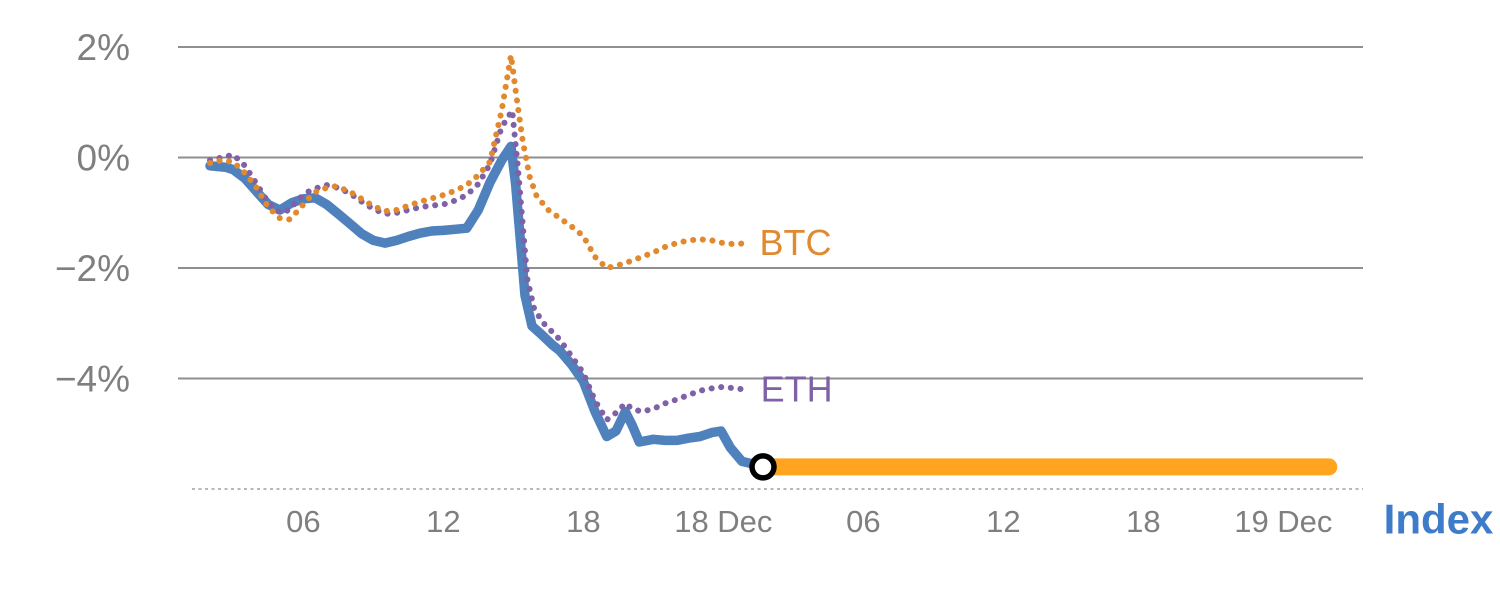 The width and height of the screenshot is (1500, 600). What do you see at coordinates (796, 242) in the screenshot?
I see `series-label-btc: BTC` at bounding box center [796, 242].